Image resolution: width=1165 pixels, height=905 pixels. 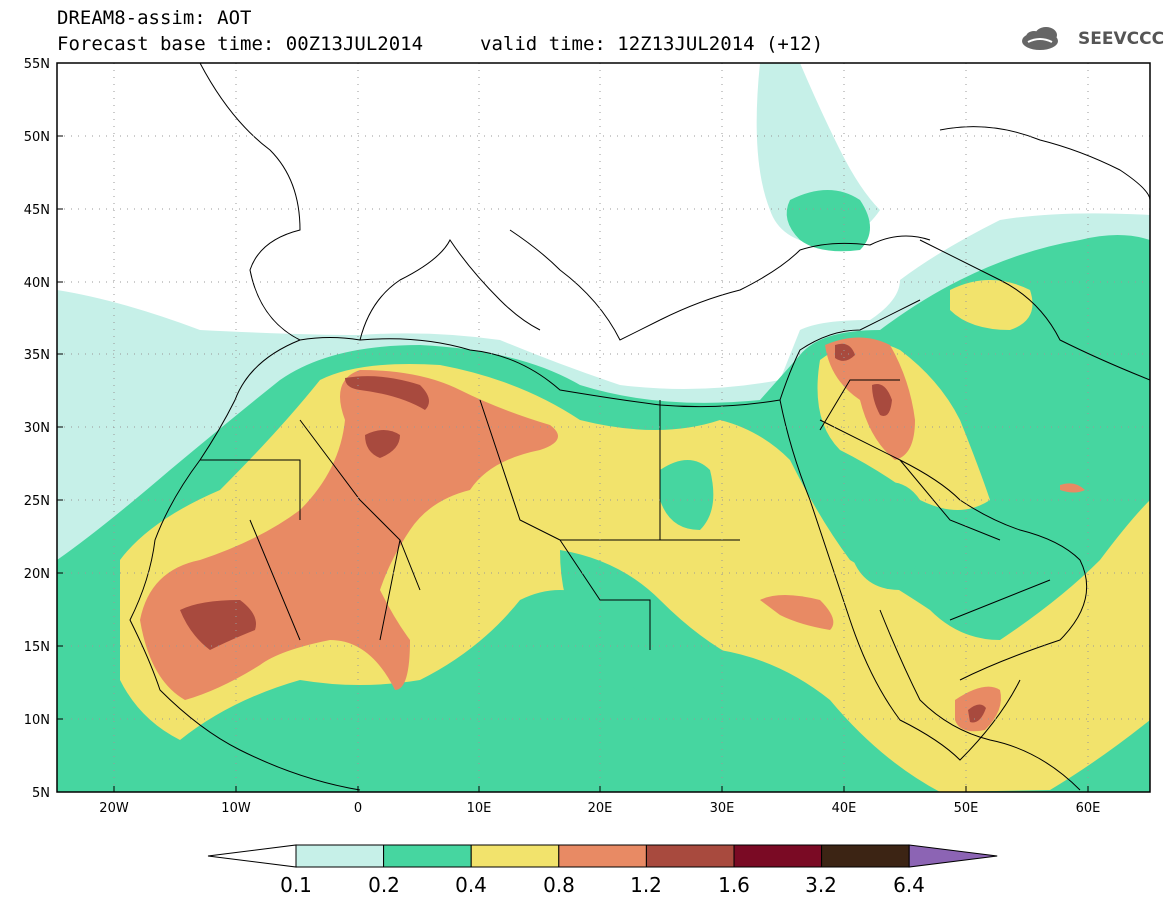 I want to click on lat-tick-label: 30N, so click(x=37, y=428).